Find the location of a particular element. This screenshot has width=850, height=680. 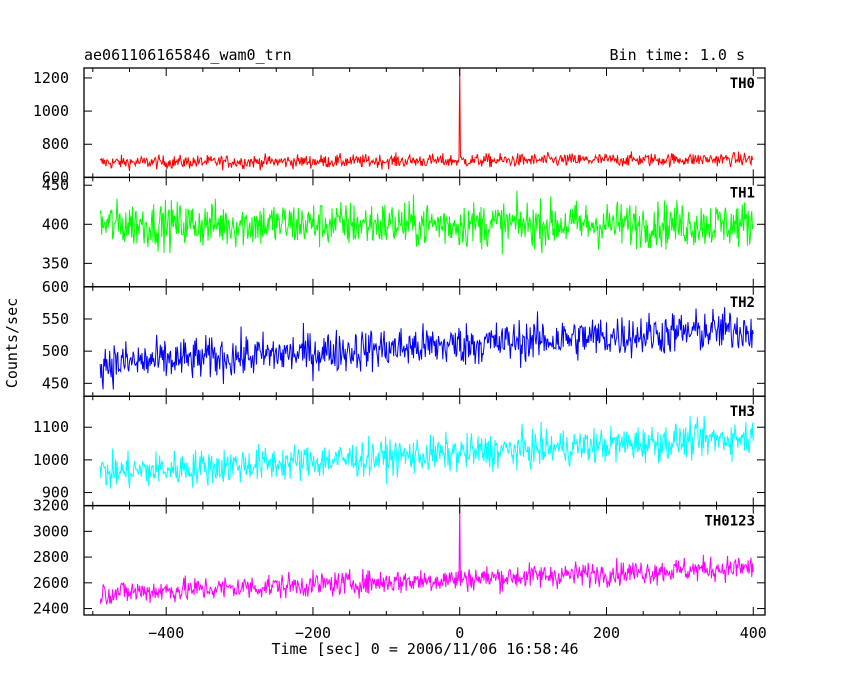

y-tick-label: 2400 is located at coordinates (51, 609).